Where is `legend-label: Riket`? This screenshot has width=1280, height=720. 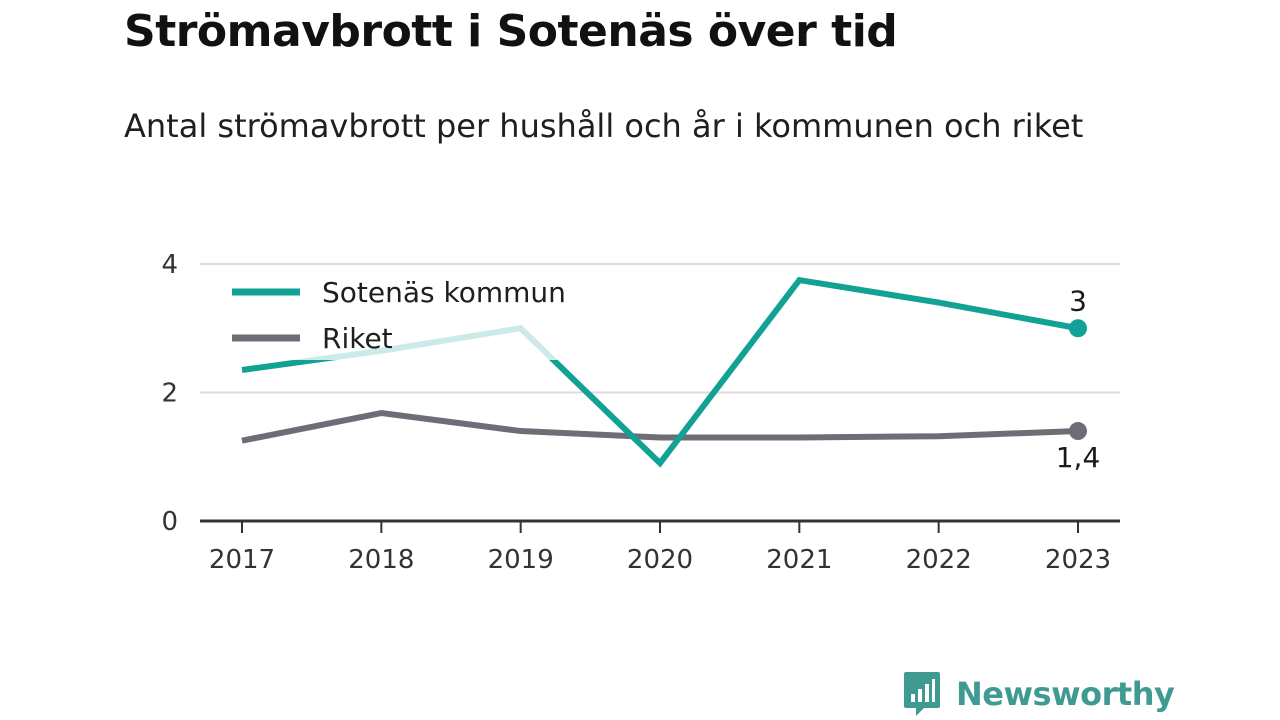 legend-label: Riket is located at coordinates (357, 338).